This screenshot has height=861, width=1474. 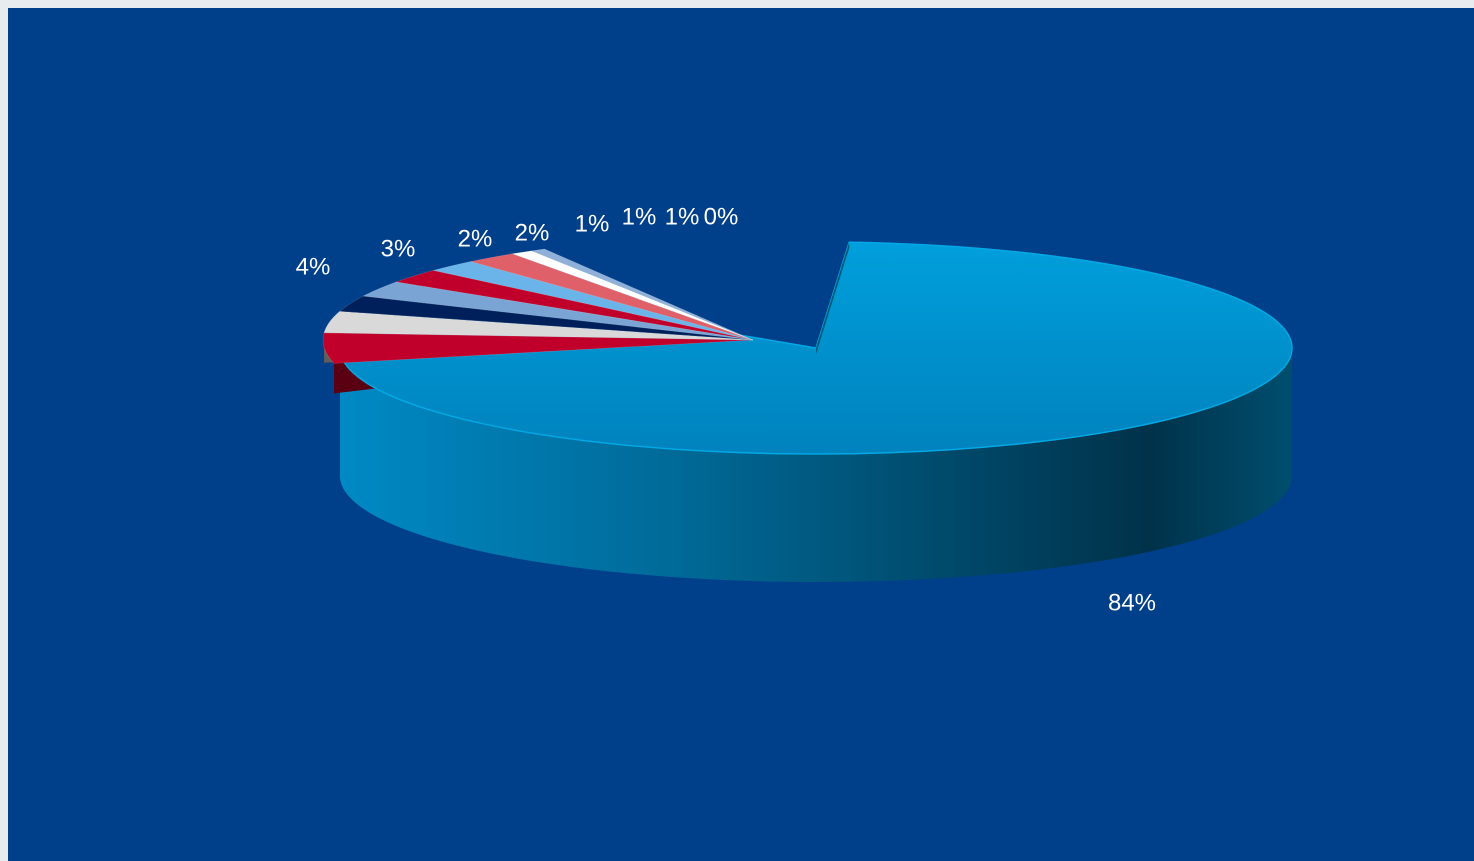 What do you see at coordinates (398, 248) in the screenshot?
I see `data-label-2: 3%` at bounding box center [398, 248].